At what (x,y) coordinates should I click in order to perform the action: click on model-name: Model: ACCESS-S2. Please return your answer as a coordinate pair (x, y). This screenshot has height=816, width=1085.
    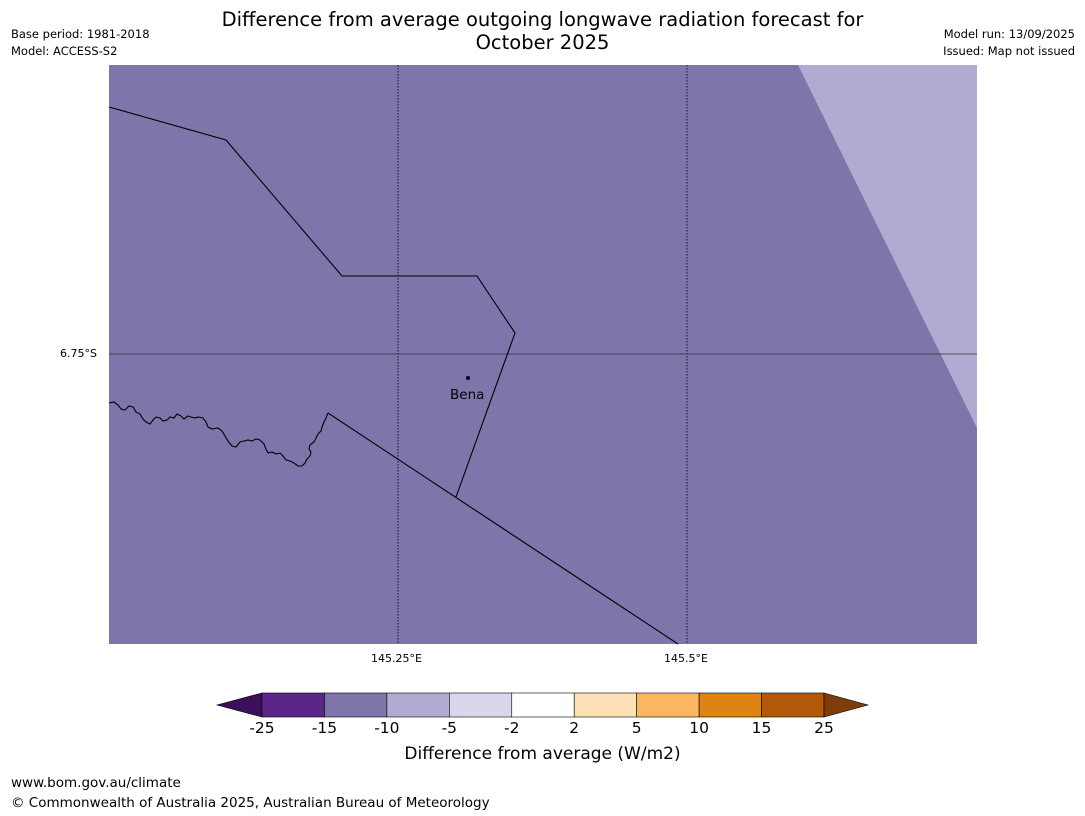
    Looking at the image, I should click on (64, 51).